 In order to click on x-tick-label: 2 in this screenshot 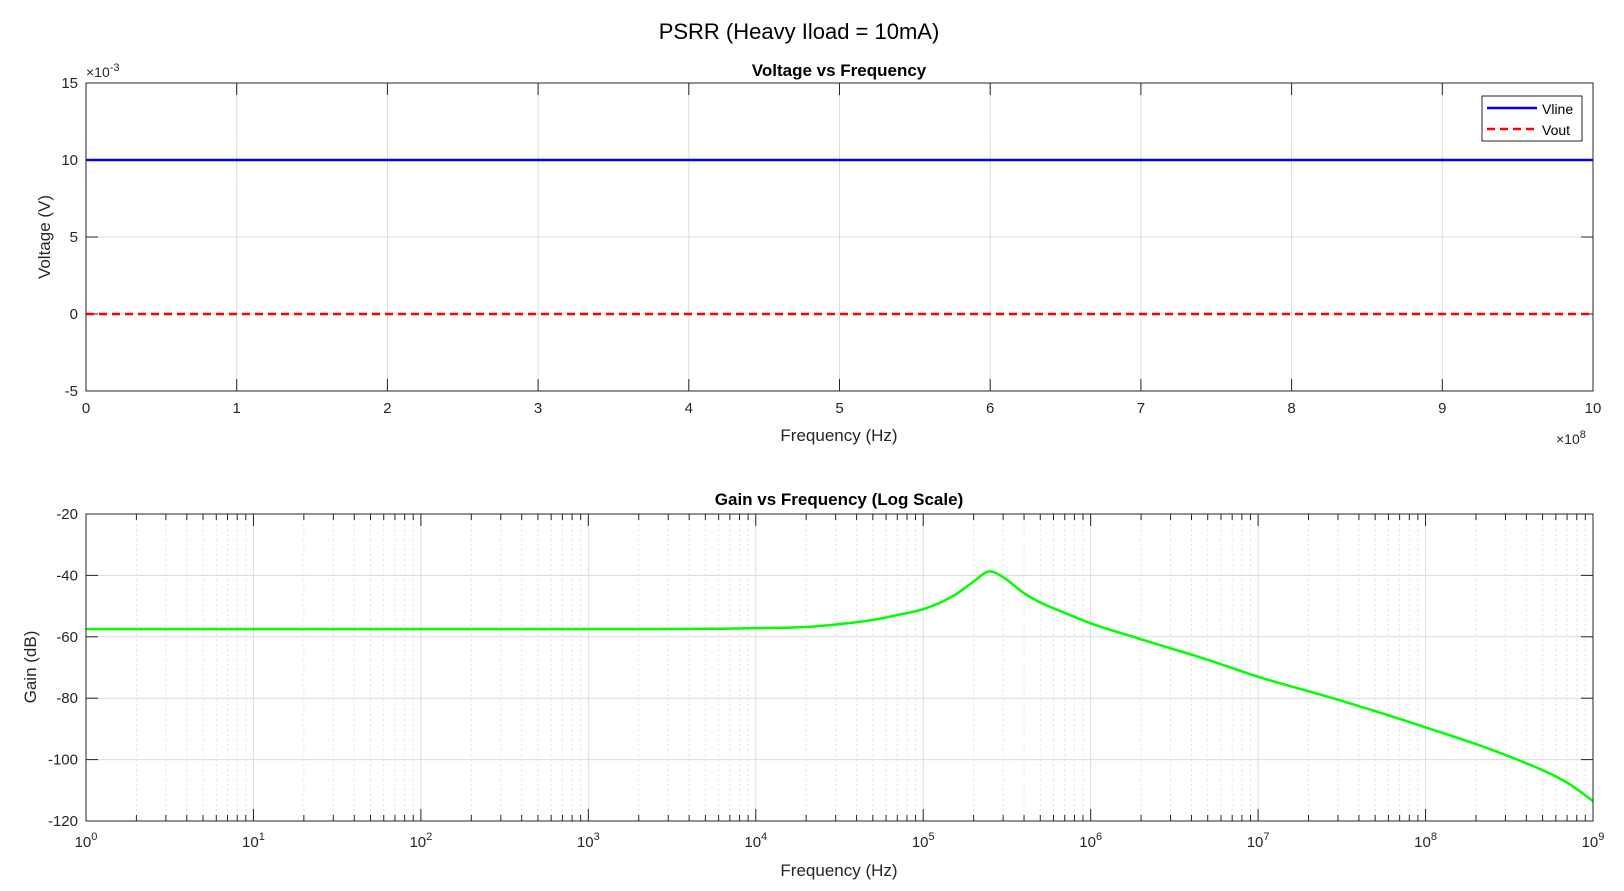, I will do `click(387, 408)`.